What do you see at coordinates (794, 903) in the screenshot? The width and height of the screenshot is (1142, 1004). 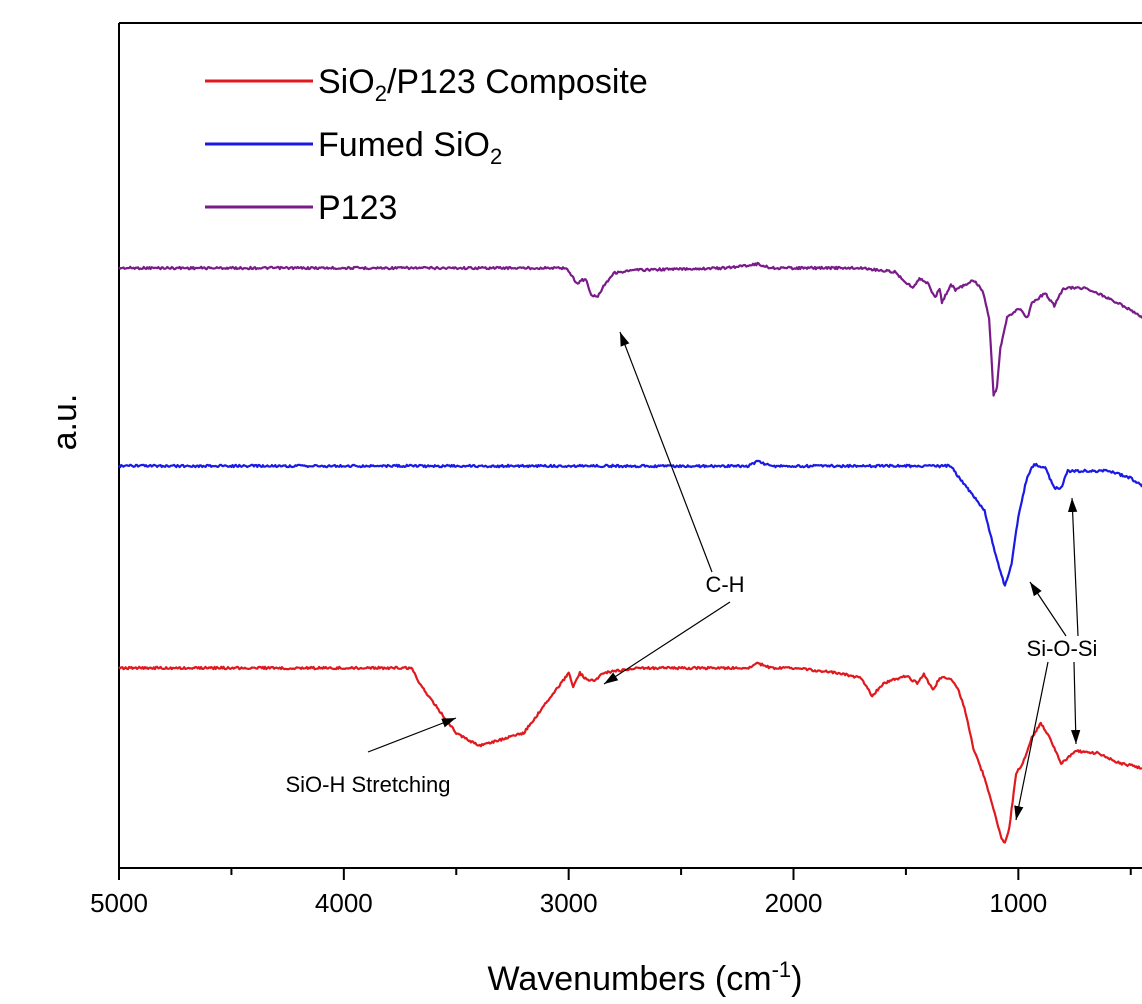 I see `x-tick-label: 2000` at bounding box center [794, 903].